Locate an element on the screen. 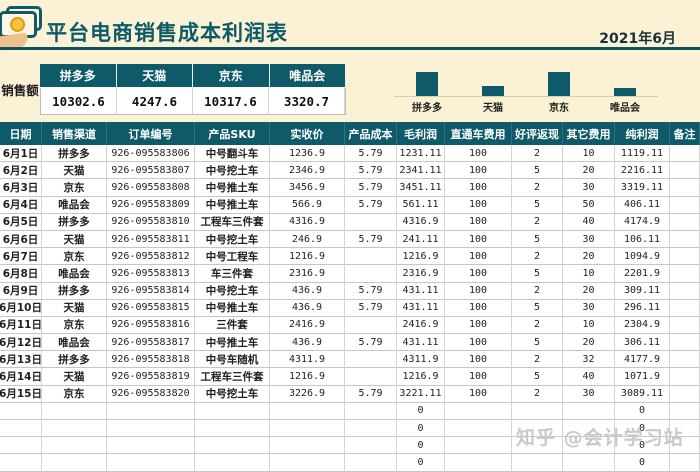  cell: 唯品会 is located at coordinates (74, 343).